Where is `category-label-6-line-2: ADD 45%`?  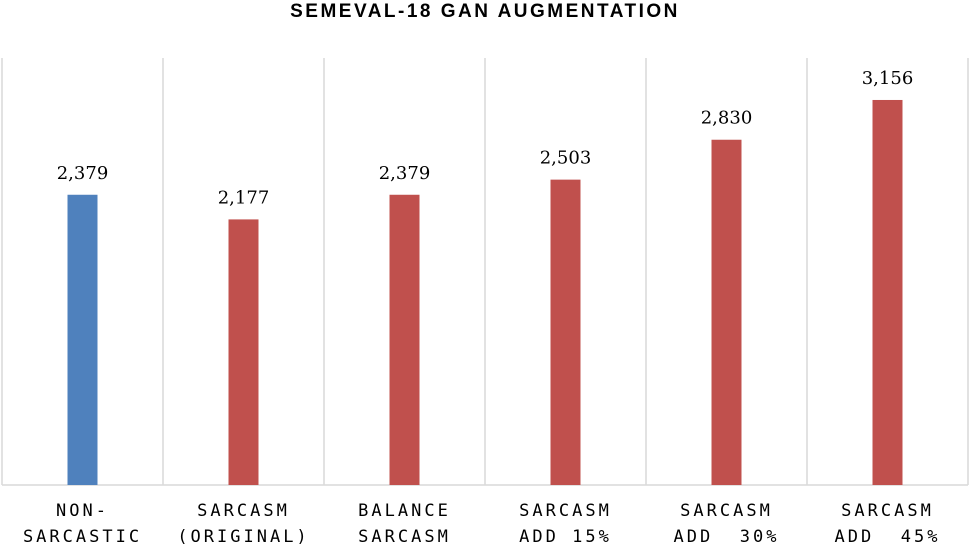 category-label-6-line-2: ADD 45% is located at coordinates (888, 537).